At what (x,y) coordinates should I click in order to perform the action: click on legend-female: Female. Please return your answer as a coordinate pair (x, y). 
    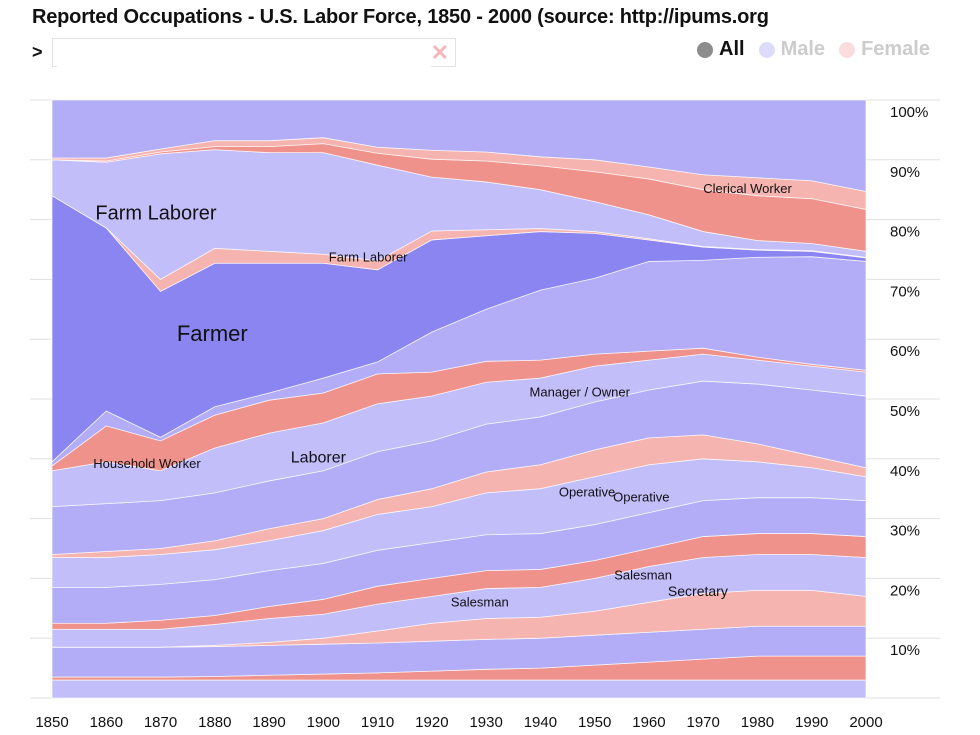
    Looking at the image, I should click on (884, 49).